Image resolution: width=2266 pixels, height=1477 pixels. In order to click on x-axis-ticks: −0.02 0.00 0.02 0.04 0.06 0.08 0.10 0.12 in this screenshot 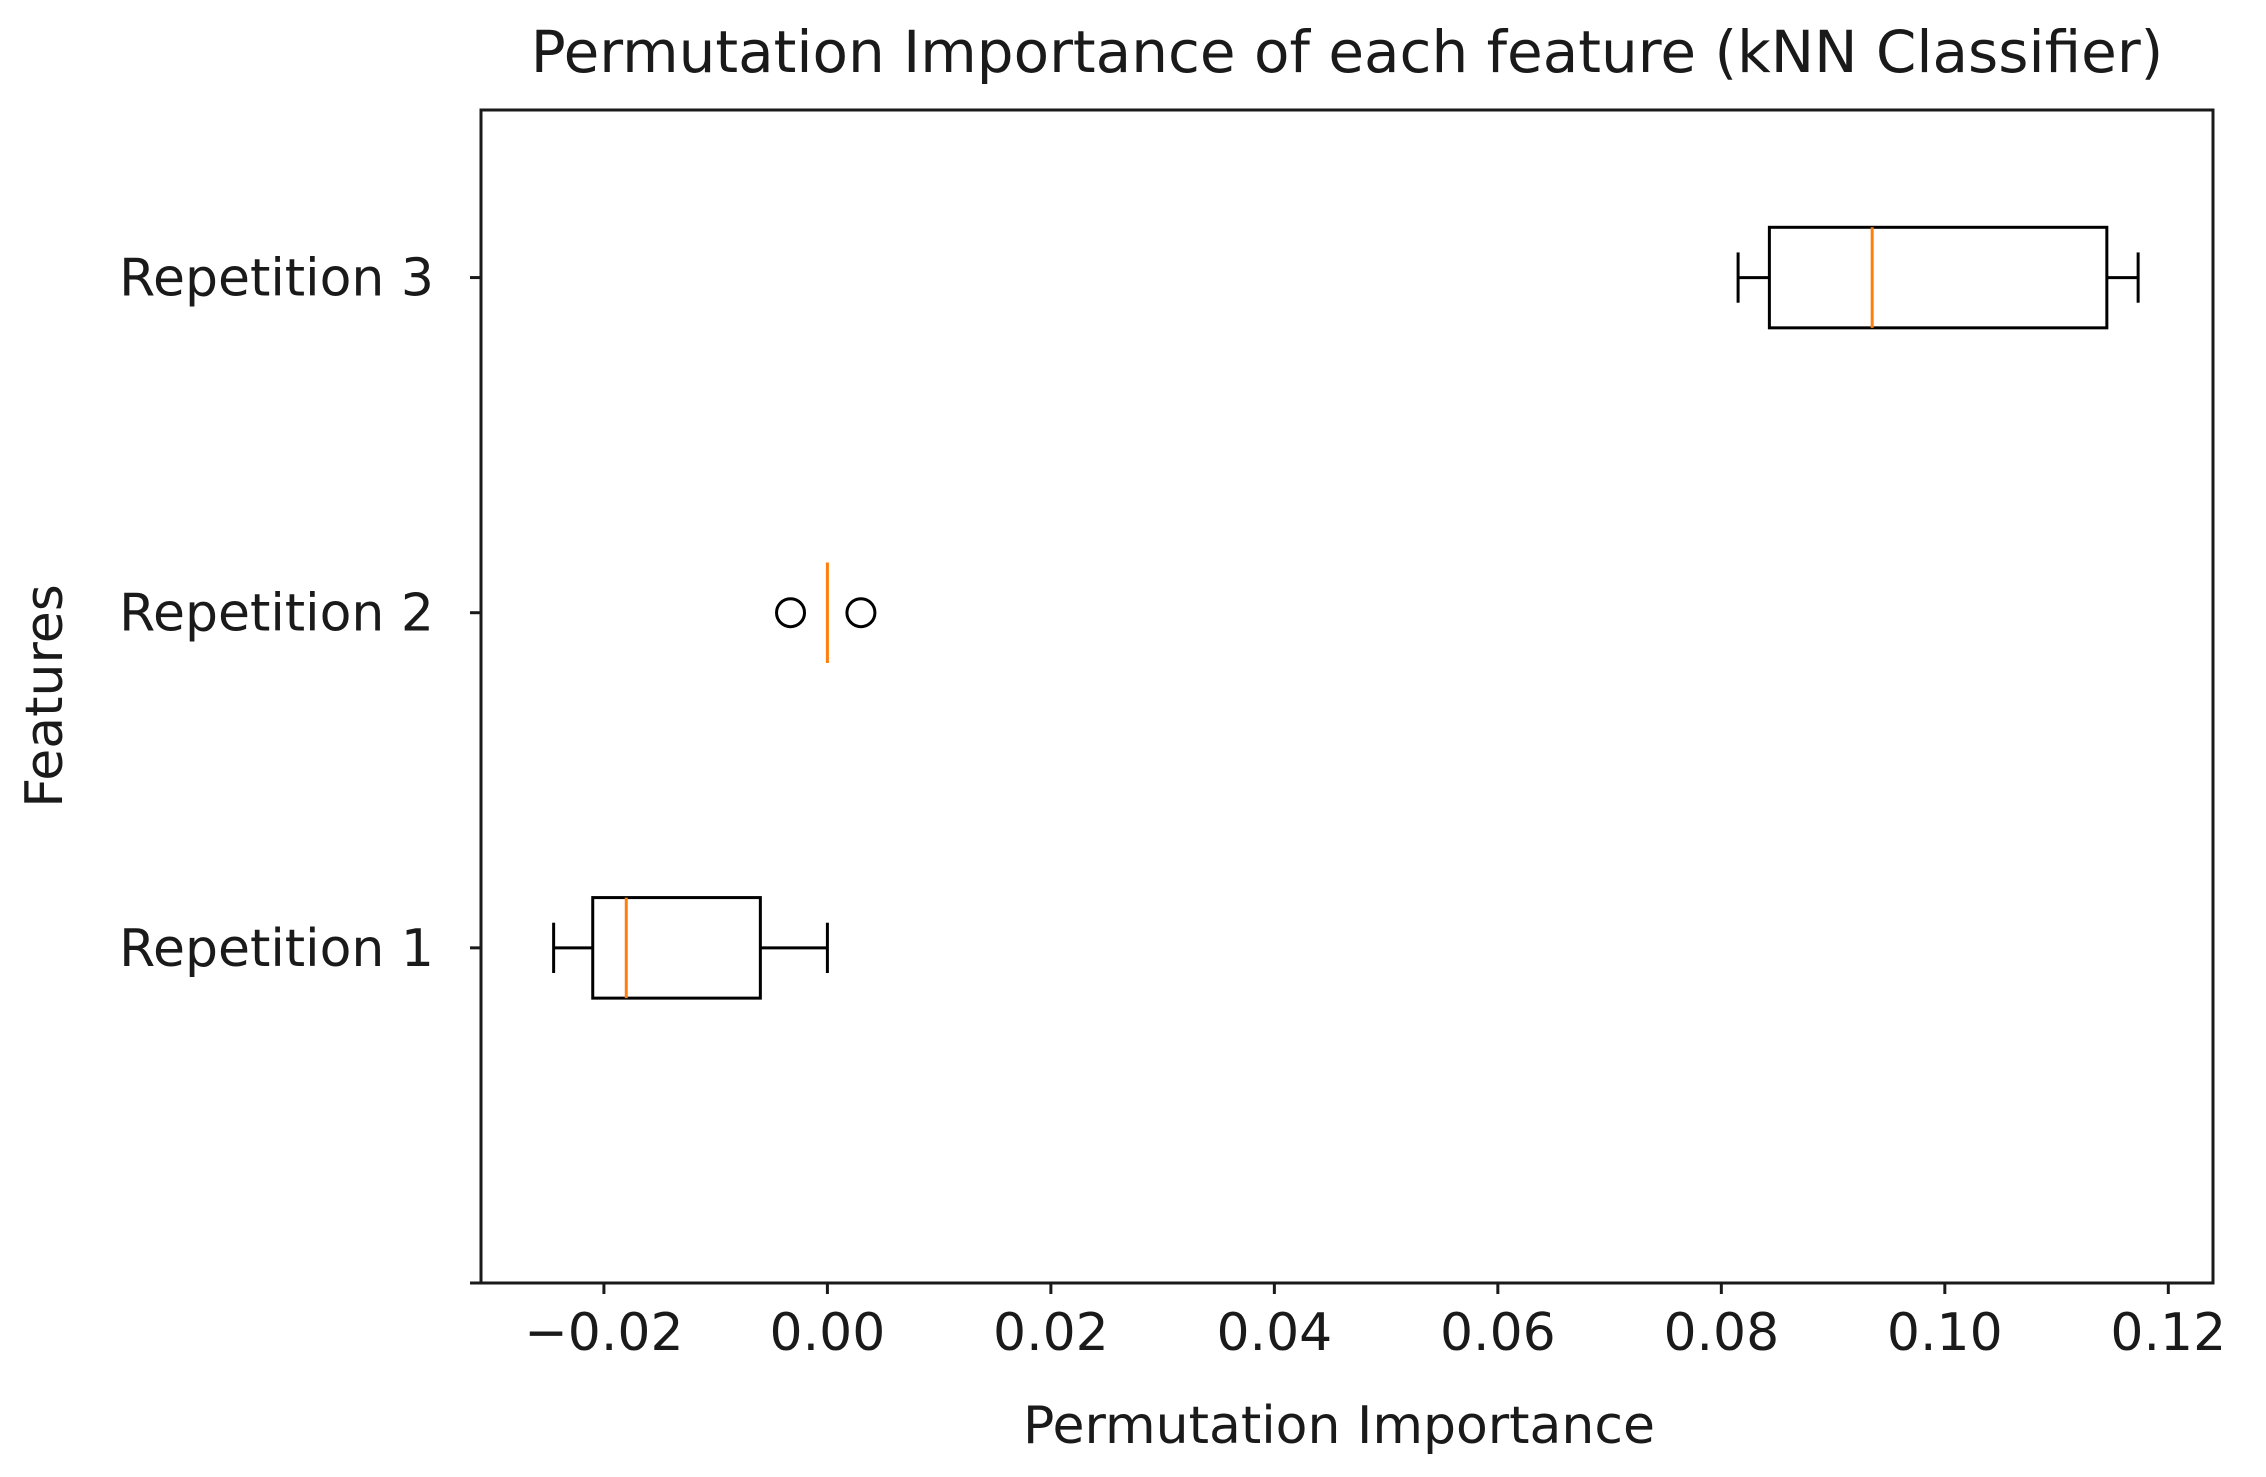, I will do `click(1375, 1323)`.